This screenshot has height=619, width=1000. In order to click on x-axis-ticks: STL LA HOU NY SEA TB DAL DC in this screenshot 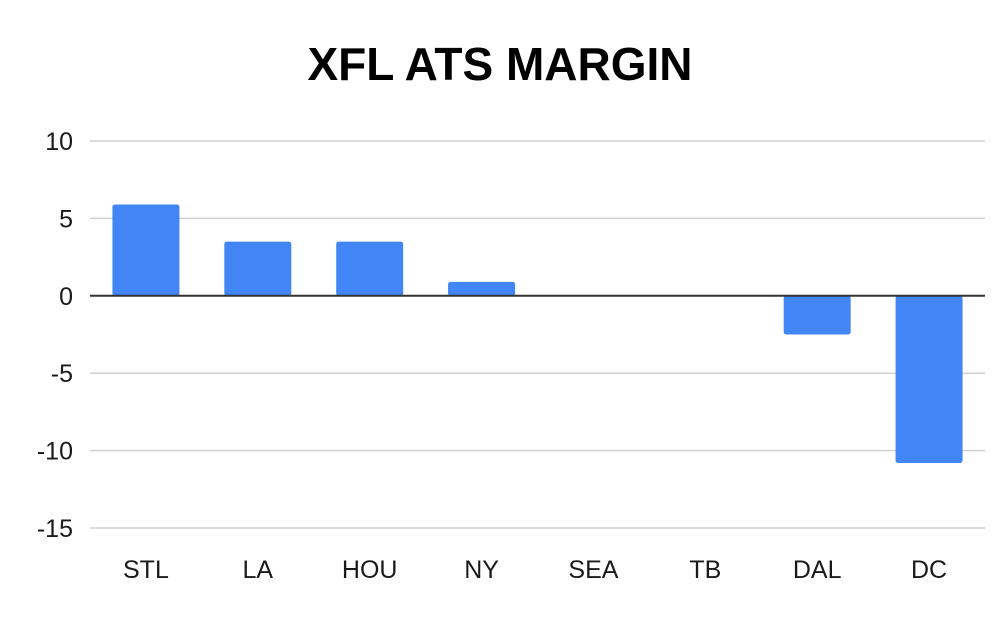, I will do `click(535, 570)`.